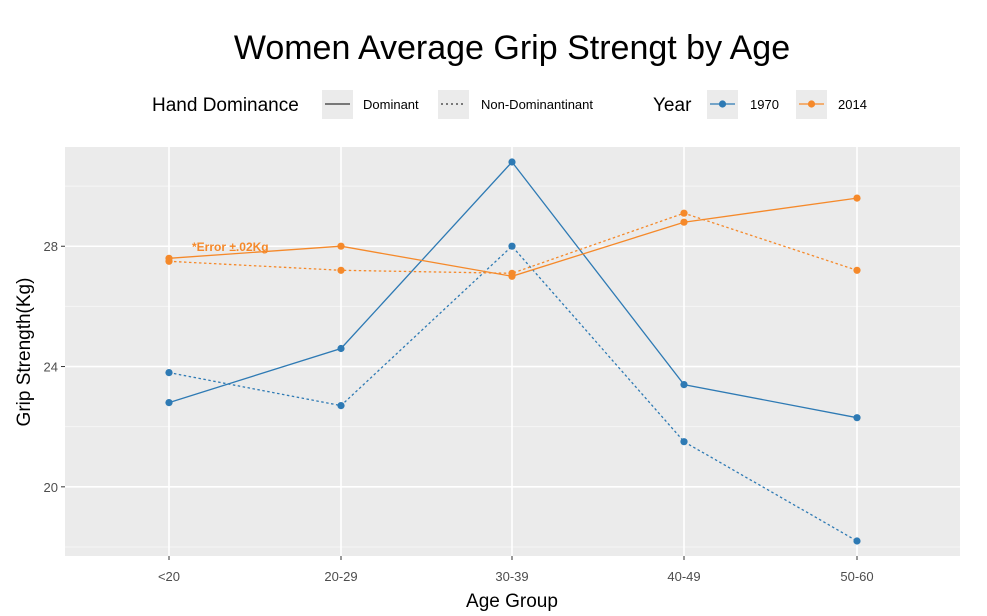 Image resolution: width=987 pixels, height=616 pixels. What do you see at coordinates (169, 576) in the screenshot?
I see `x-tick-label: <20` at bounding box center [169, 576].